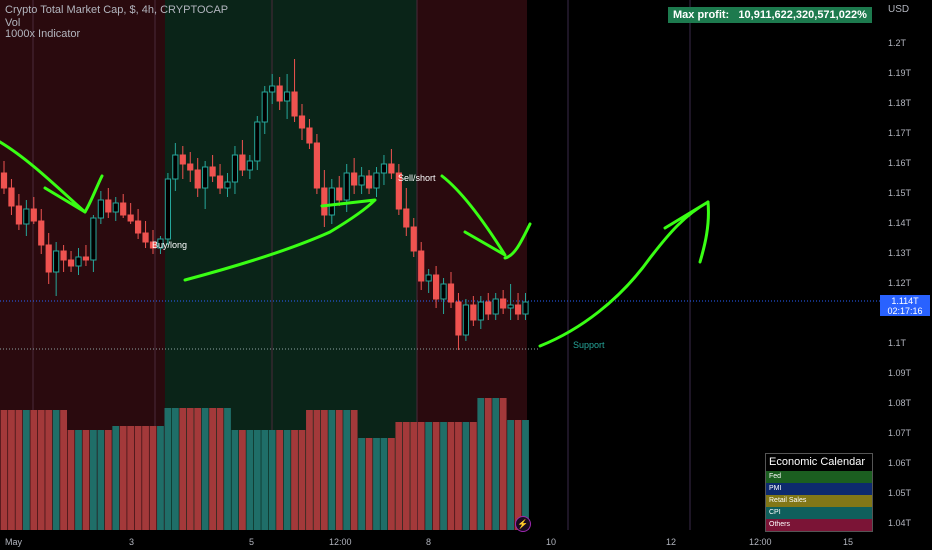 The width and height of the screenshot is (932, 550). Describe the element at coordinates (900, 493) in the screenshot. I see `price-tick: 1.05T` at that location.